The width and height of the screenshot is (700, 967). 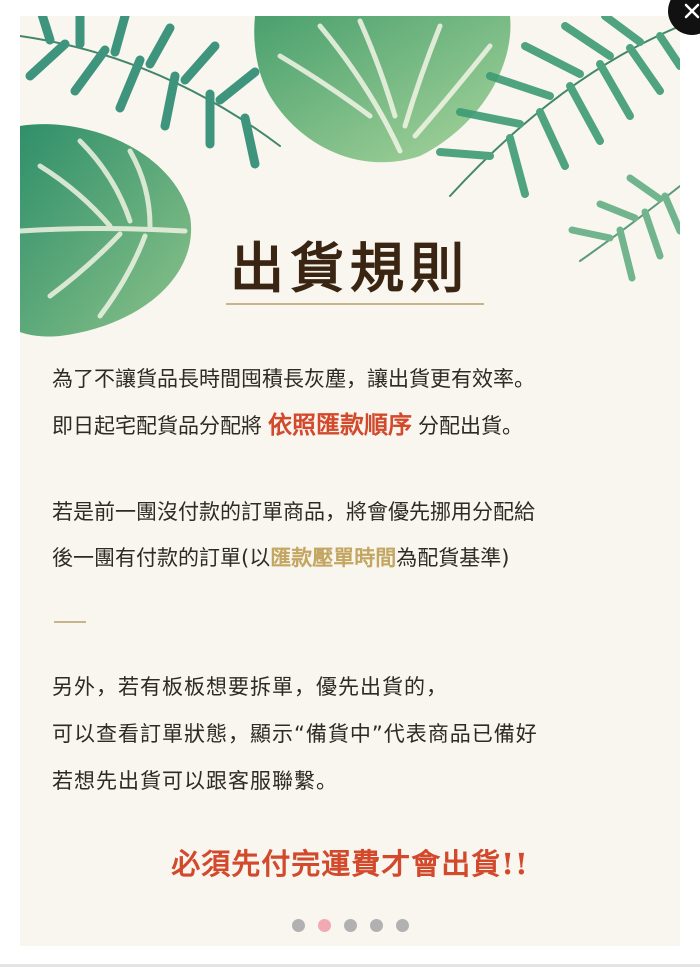 What do you see at coordinates (333, 558) in the screenshot?
I see `highlight-gold: 匯款壓單時間` at bounding box center [333, 558].